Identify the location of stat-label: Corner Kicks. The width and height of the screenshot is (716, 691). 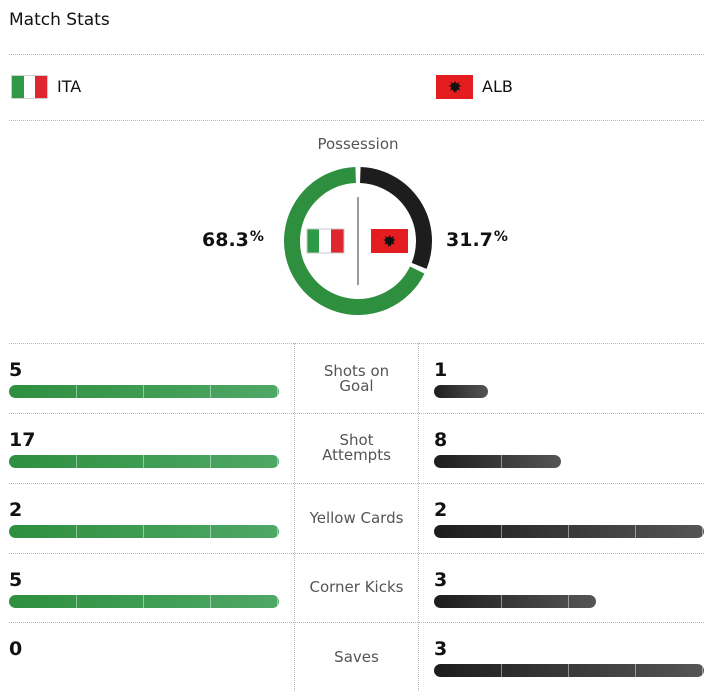
(356, 587).